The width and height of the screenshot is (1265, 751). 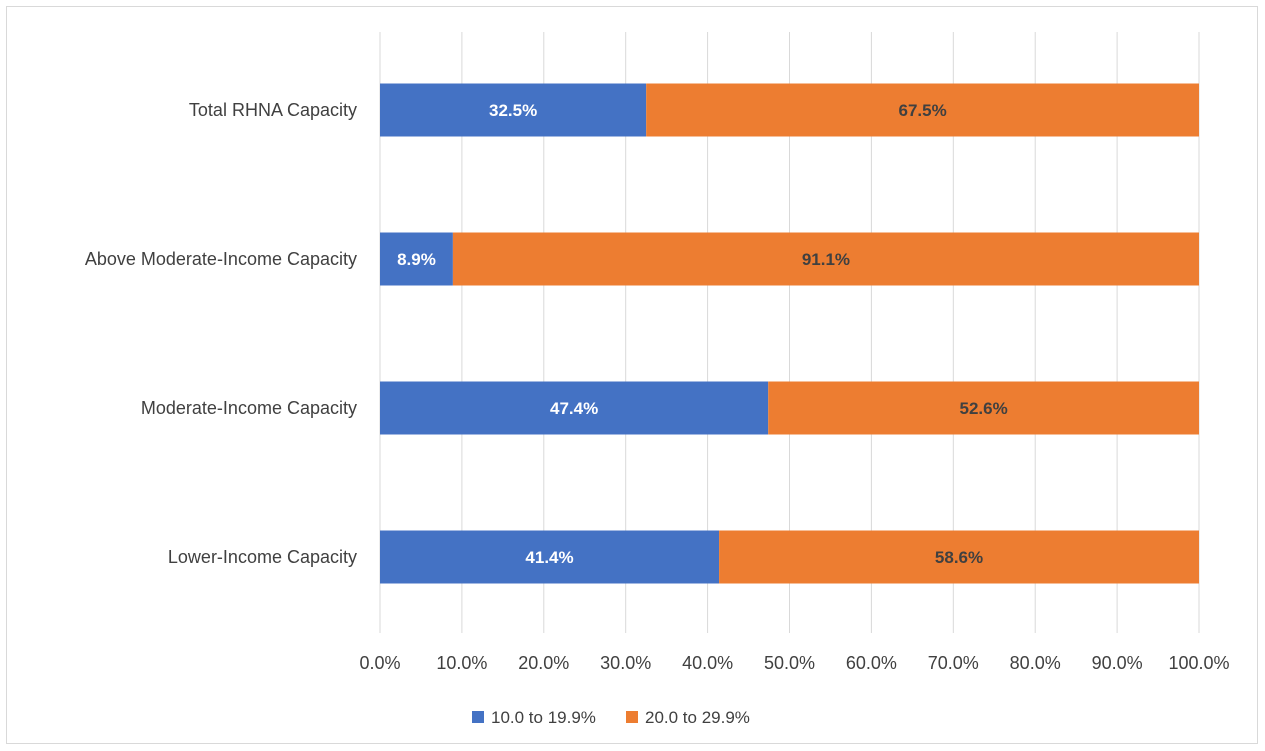 I want to click on category-label: Moderate-Income Capacity, so click(x=249, y=408).